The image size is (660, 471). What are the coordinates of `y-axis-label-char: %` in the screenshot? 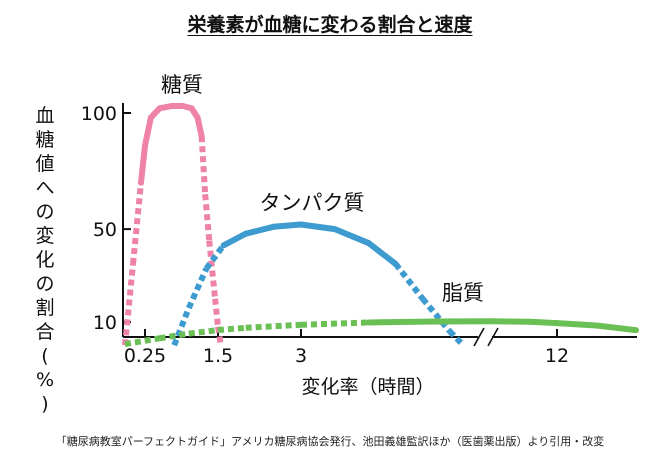 It's located at (45, 380).